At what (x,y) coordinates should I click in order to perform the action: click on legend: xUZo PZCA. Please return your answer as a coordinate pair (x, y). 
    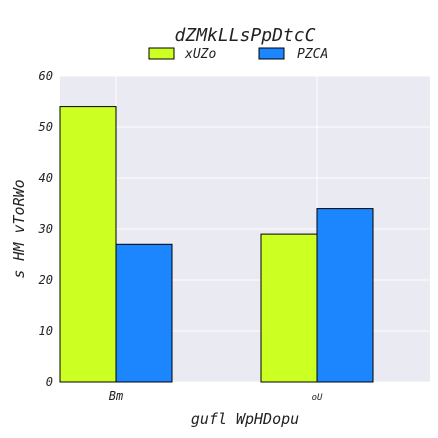
    Looking at the image, I should click on (238, 54).